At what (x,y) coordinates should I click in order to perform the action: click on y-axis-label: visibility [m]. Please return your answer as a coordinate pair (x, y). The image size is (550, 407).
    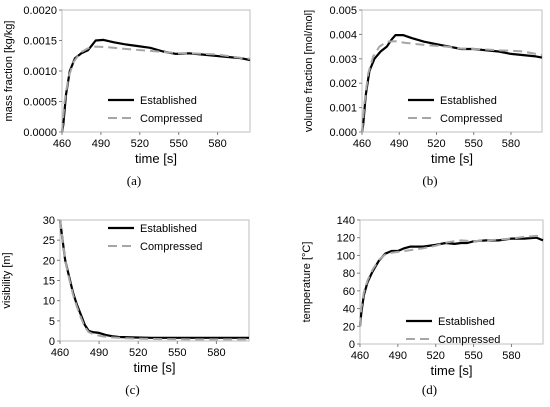
    Looking at the image, I should click on (7, 280).